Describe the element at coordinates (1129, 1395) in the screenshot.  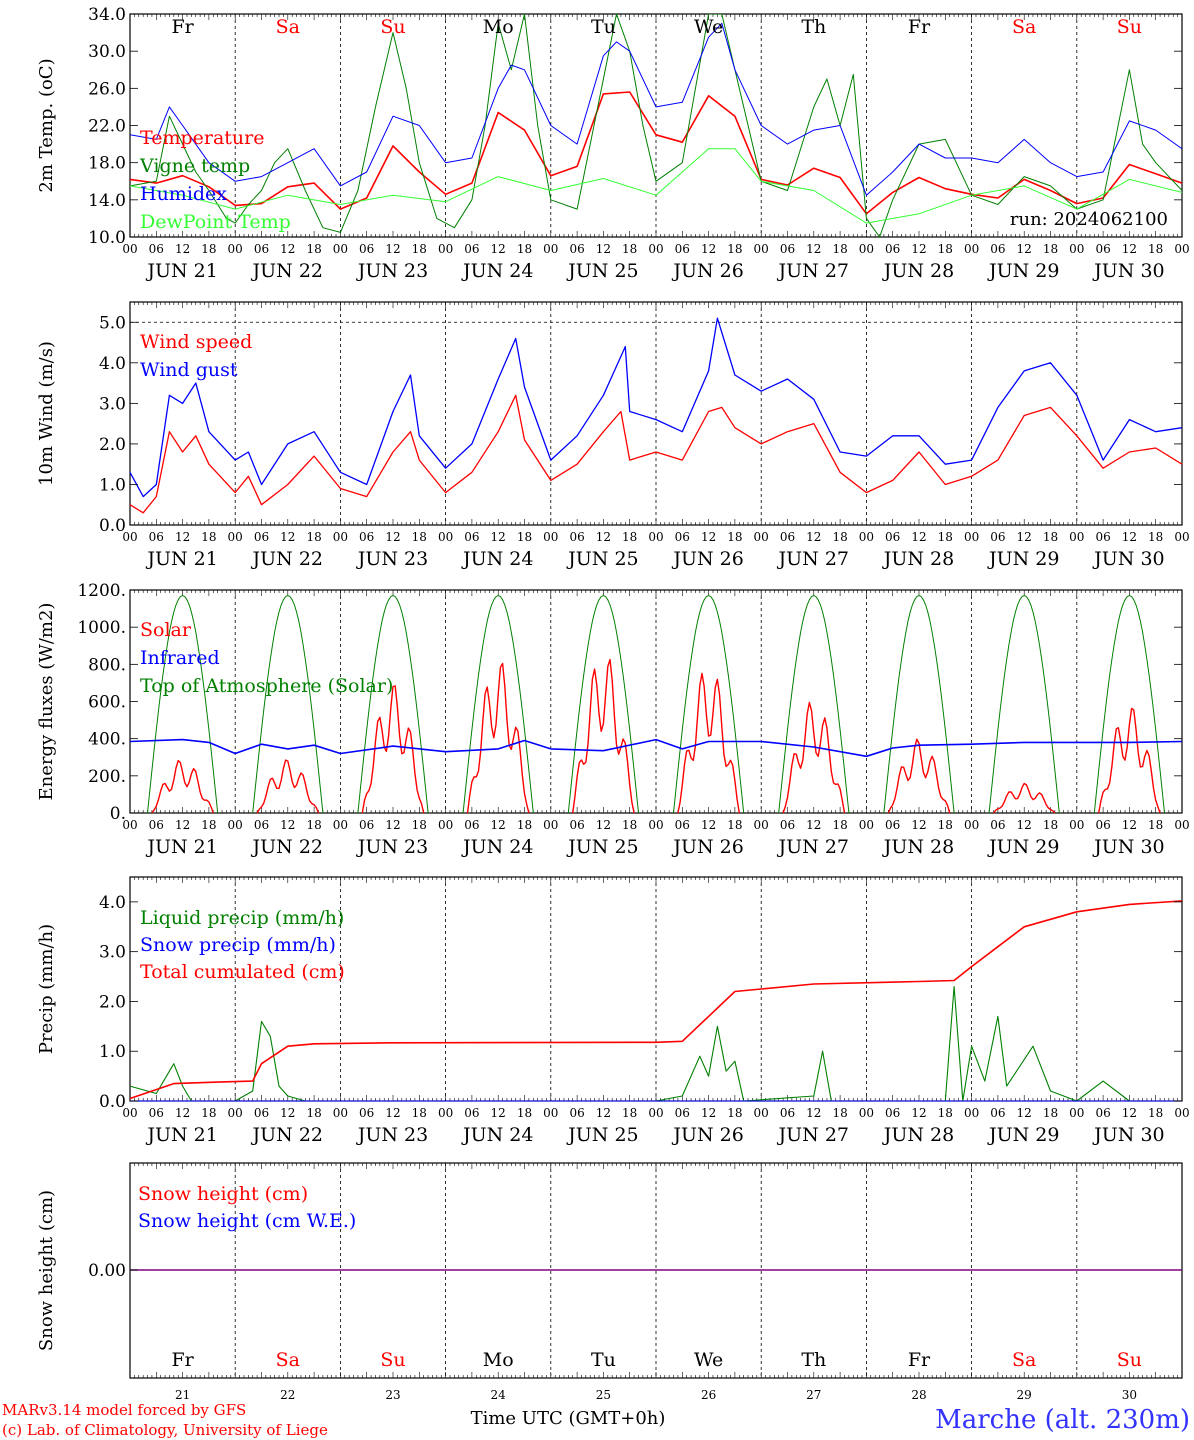
I see `day-number: 30` at that location.